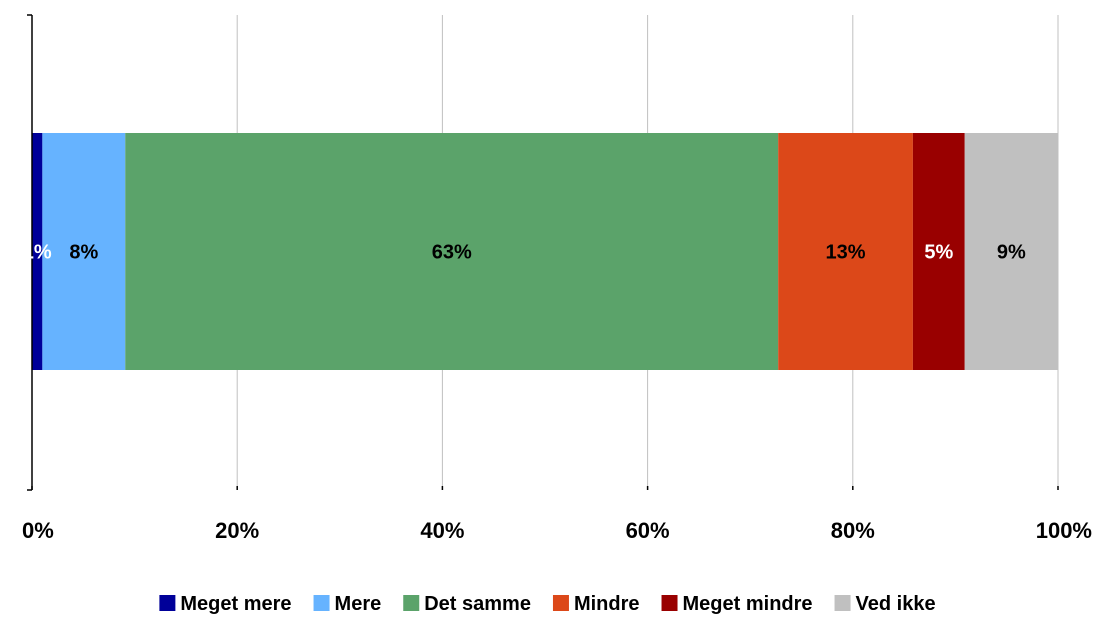  I want to click on legend-label: Mere, so click(358, 604).